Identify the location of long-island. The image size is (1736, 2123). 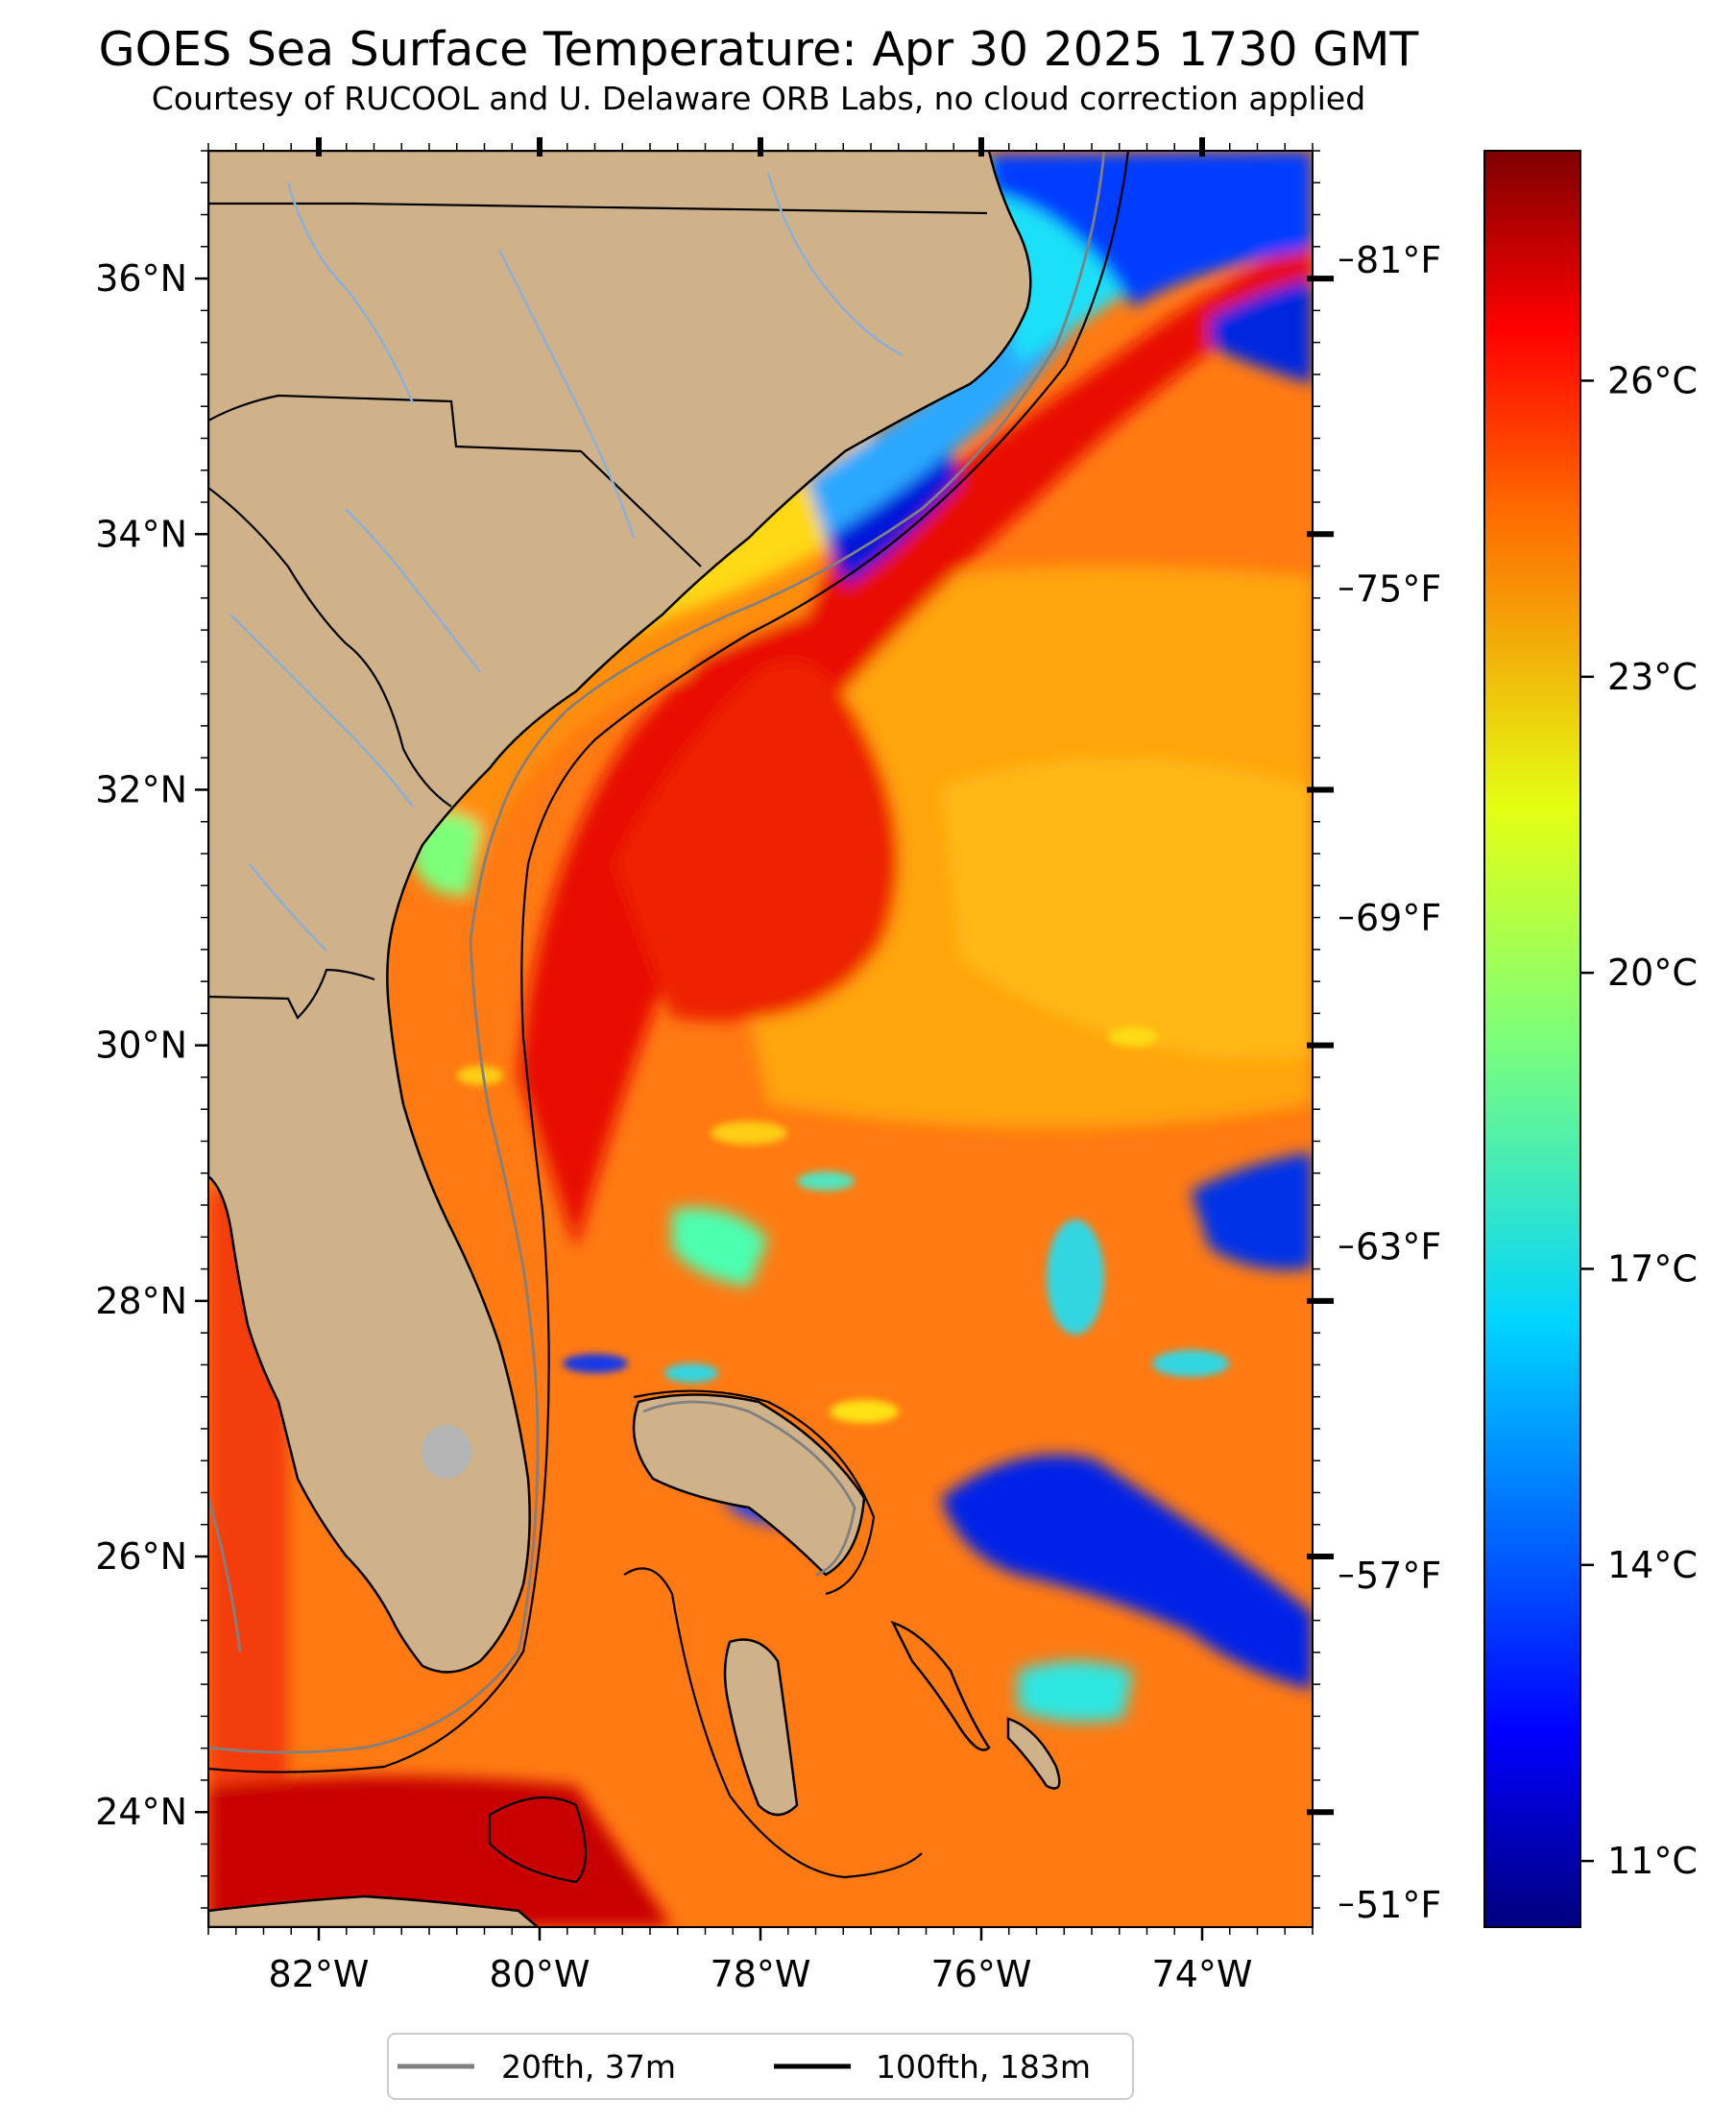
(1033, 1753).